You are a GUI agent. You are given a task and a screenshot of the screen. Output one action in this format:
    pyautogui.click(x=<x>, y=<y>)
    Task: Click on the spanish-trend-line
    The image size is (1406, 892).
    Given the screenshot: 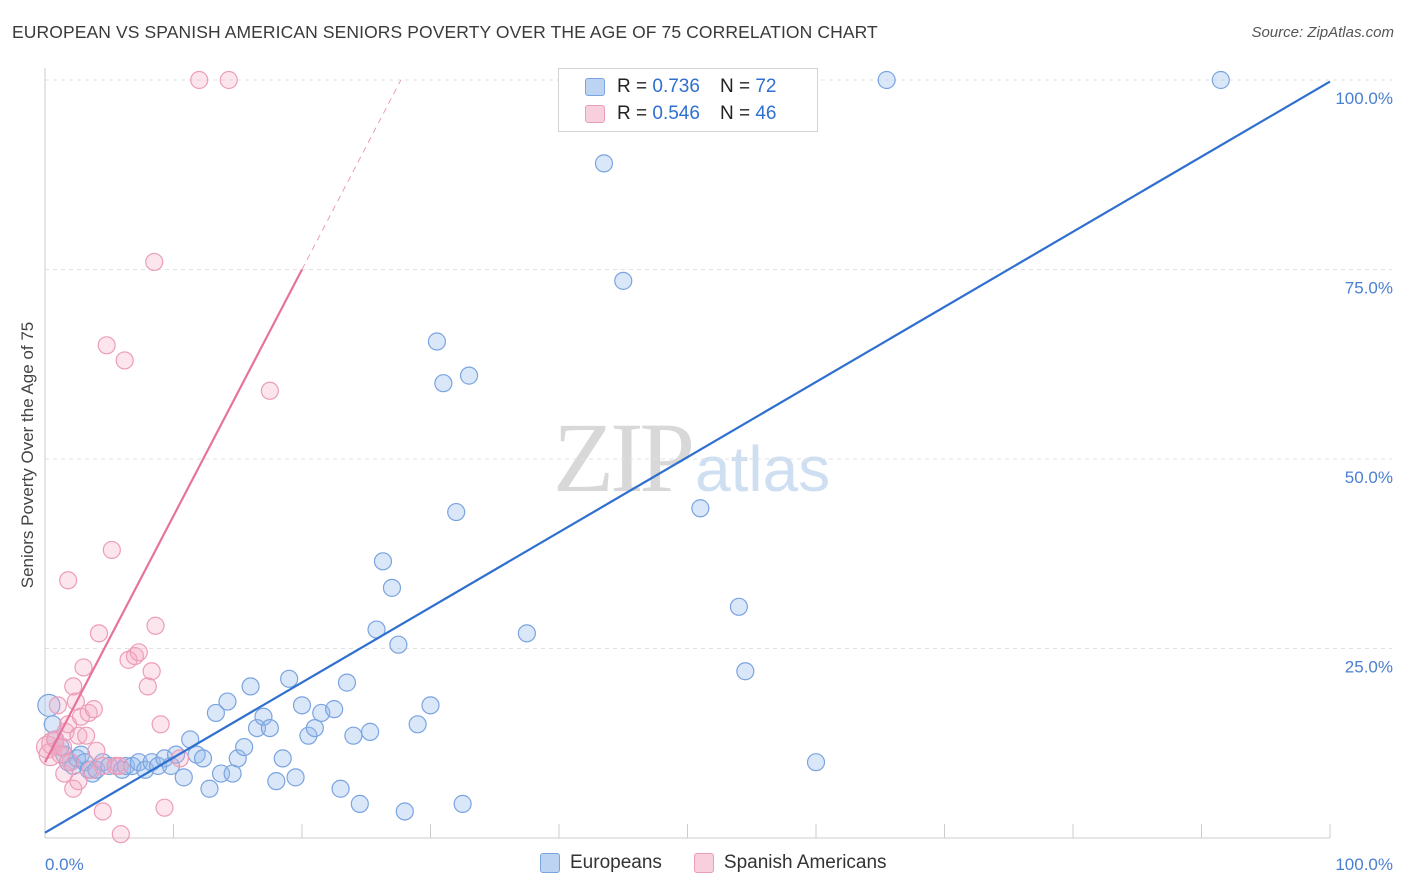 What is the action you would take?
    pyautogui.click(x=173, y=515)
    